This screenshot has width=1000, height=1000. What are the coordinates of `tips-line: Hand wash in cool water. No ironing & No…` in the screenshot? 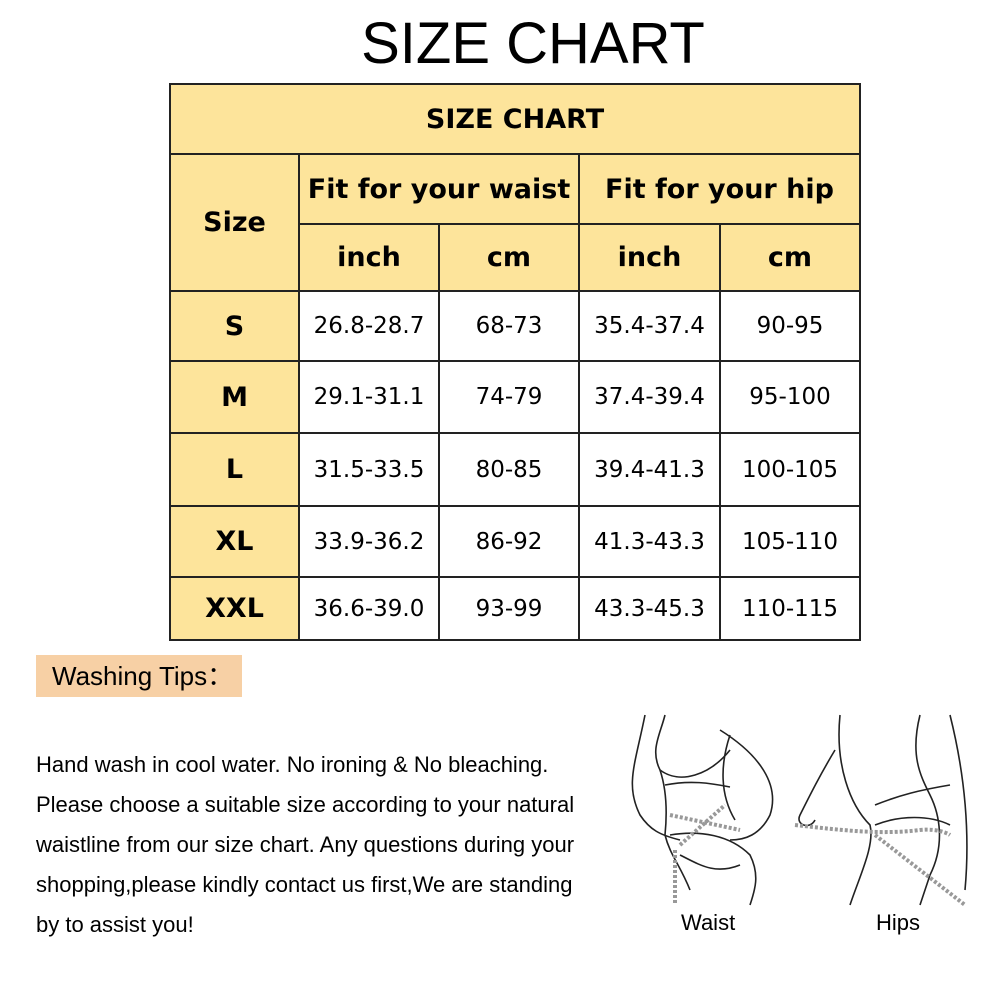 It's located at (292, 764).